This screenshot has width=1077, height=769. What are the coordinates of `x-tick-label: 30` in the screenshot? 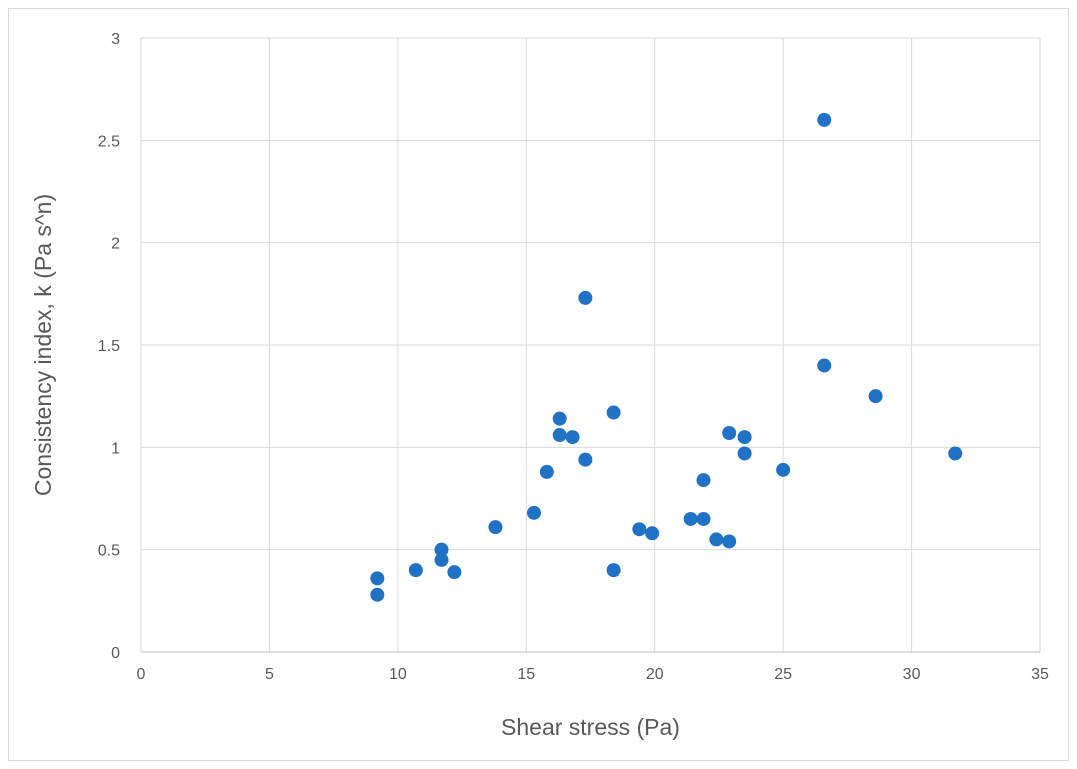 It's located at (912, 674).